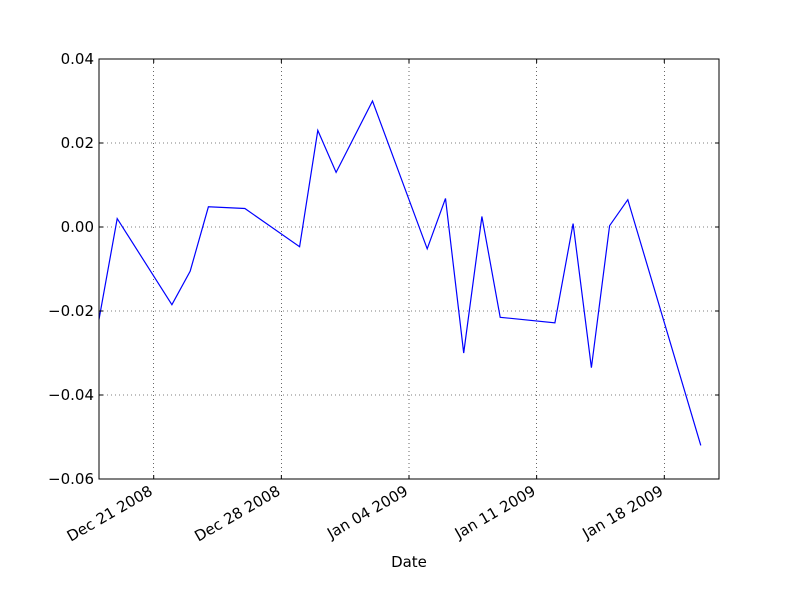  What do you see at coordinates (110, 514) in the screenshot?
I see `x-tick-label: Dec 21 2008` at bounding box center [110, 514].